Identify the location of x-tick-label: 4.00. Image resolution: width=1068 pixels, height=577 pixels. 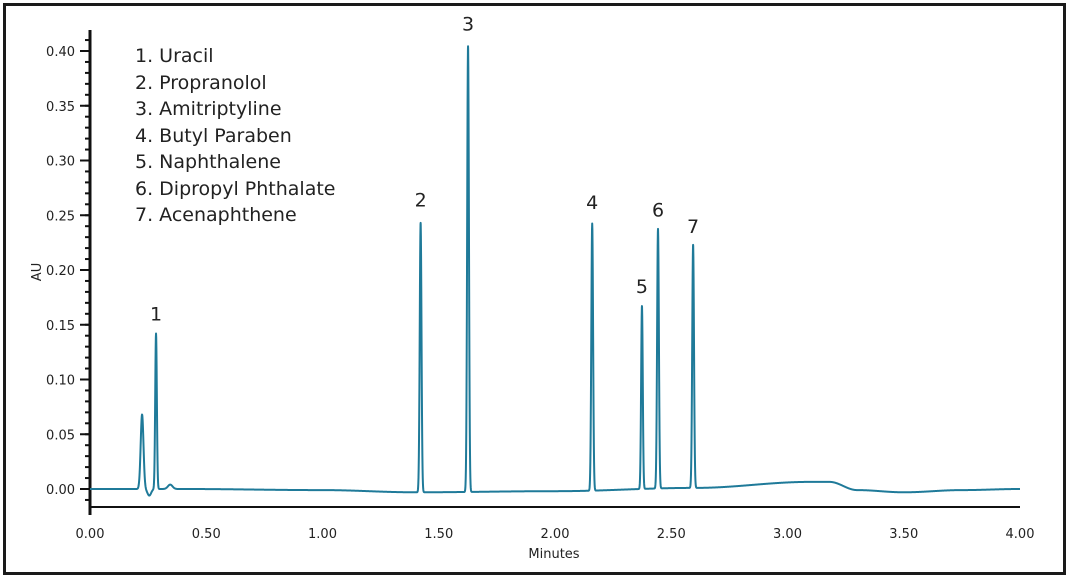
(1020, 534).